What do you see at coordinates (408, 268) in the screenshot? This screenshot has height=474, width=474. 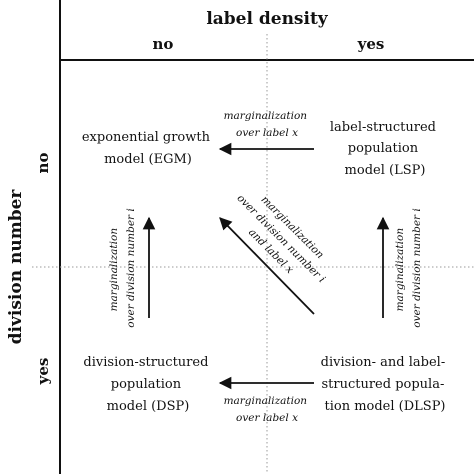 I see `arrow-label-right: marginalization over division number i` at bounding box center [408, 268].